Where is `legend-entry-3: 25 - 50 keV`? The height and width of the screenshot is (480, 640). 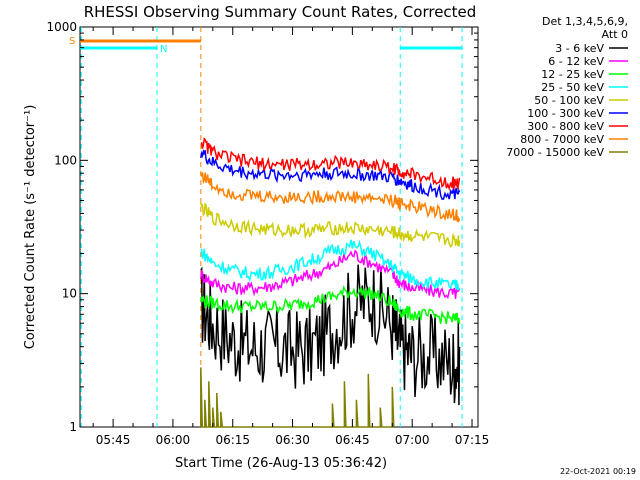
legend-entry-3: 25 - 50 keV is located at coordinates (572, 87).